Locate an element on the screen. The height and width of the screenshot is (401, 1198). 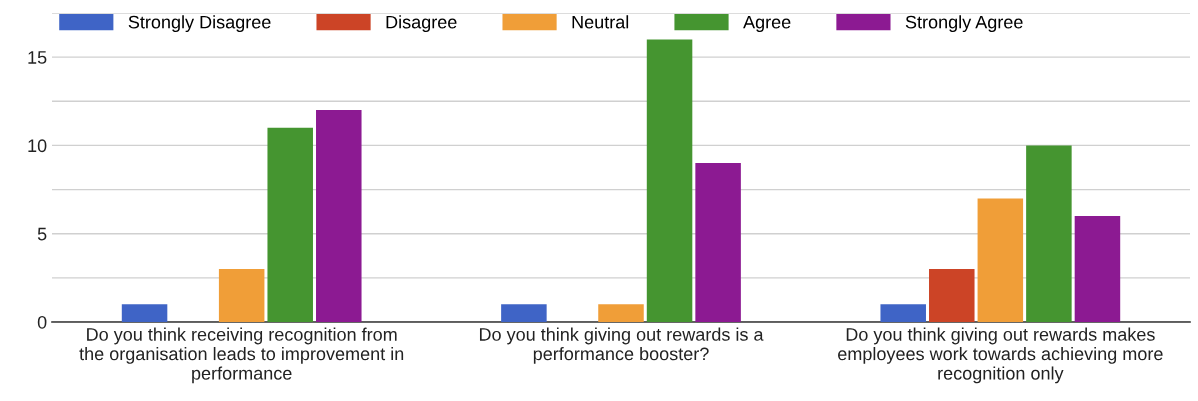
y-tick-label: 15 is located at coordinates (37, 57).